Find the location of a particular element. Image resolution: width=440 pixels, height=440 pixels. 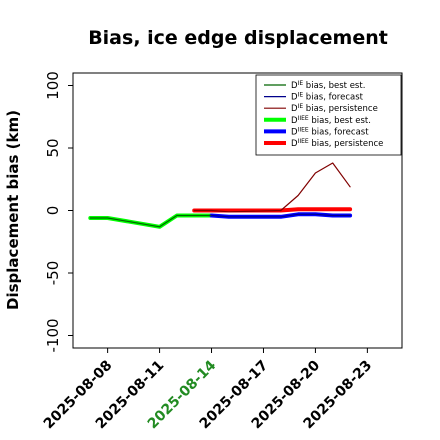

chart-title: Bias, ice edge displacement is located at coordinates (238, 38).